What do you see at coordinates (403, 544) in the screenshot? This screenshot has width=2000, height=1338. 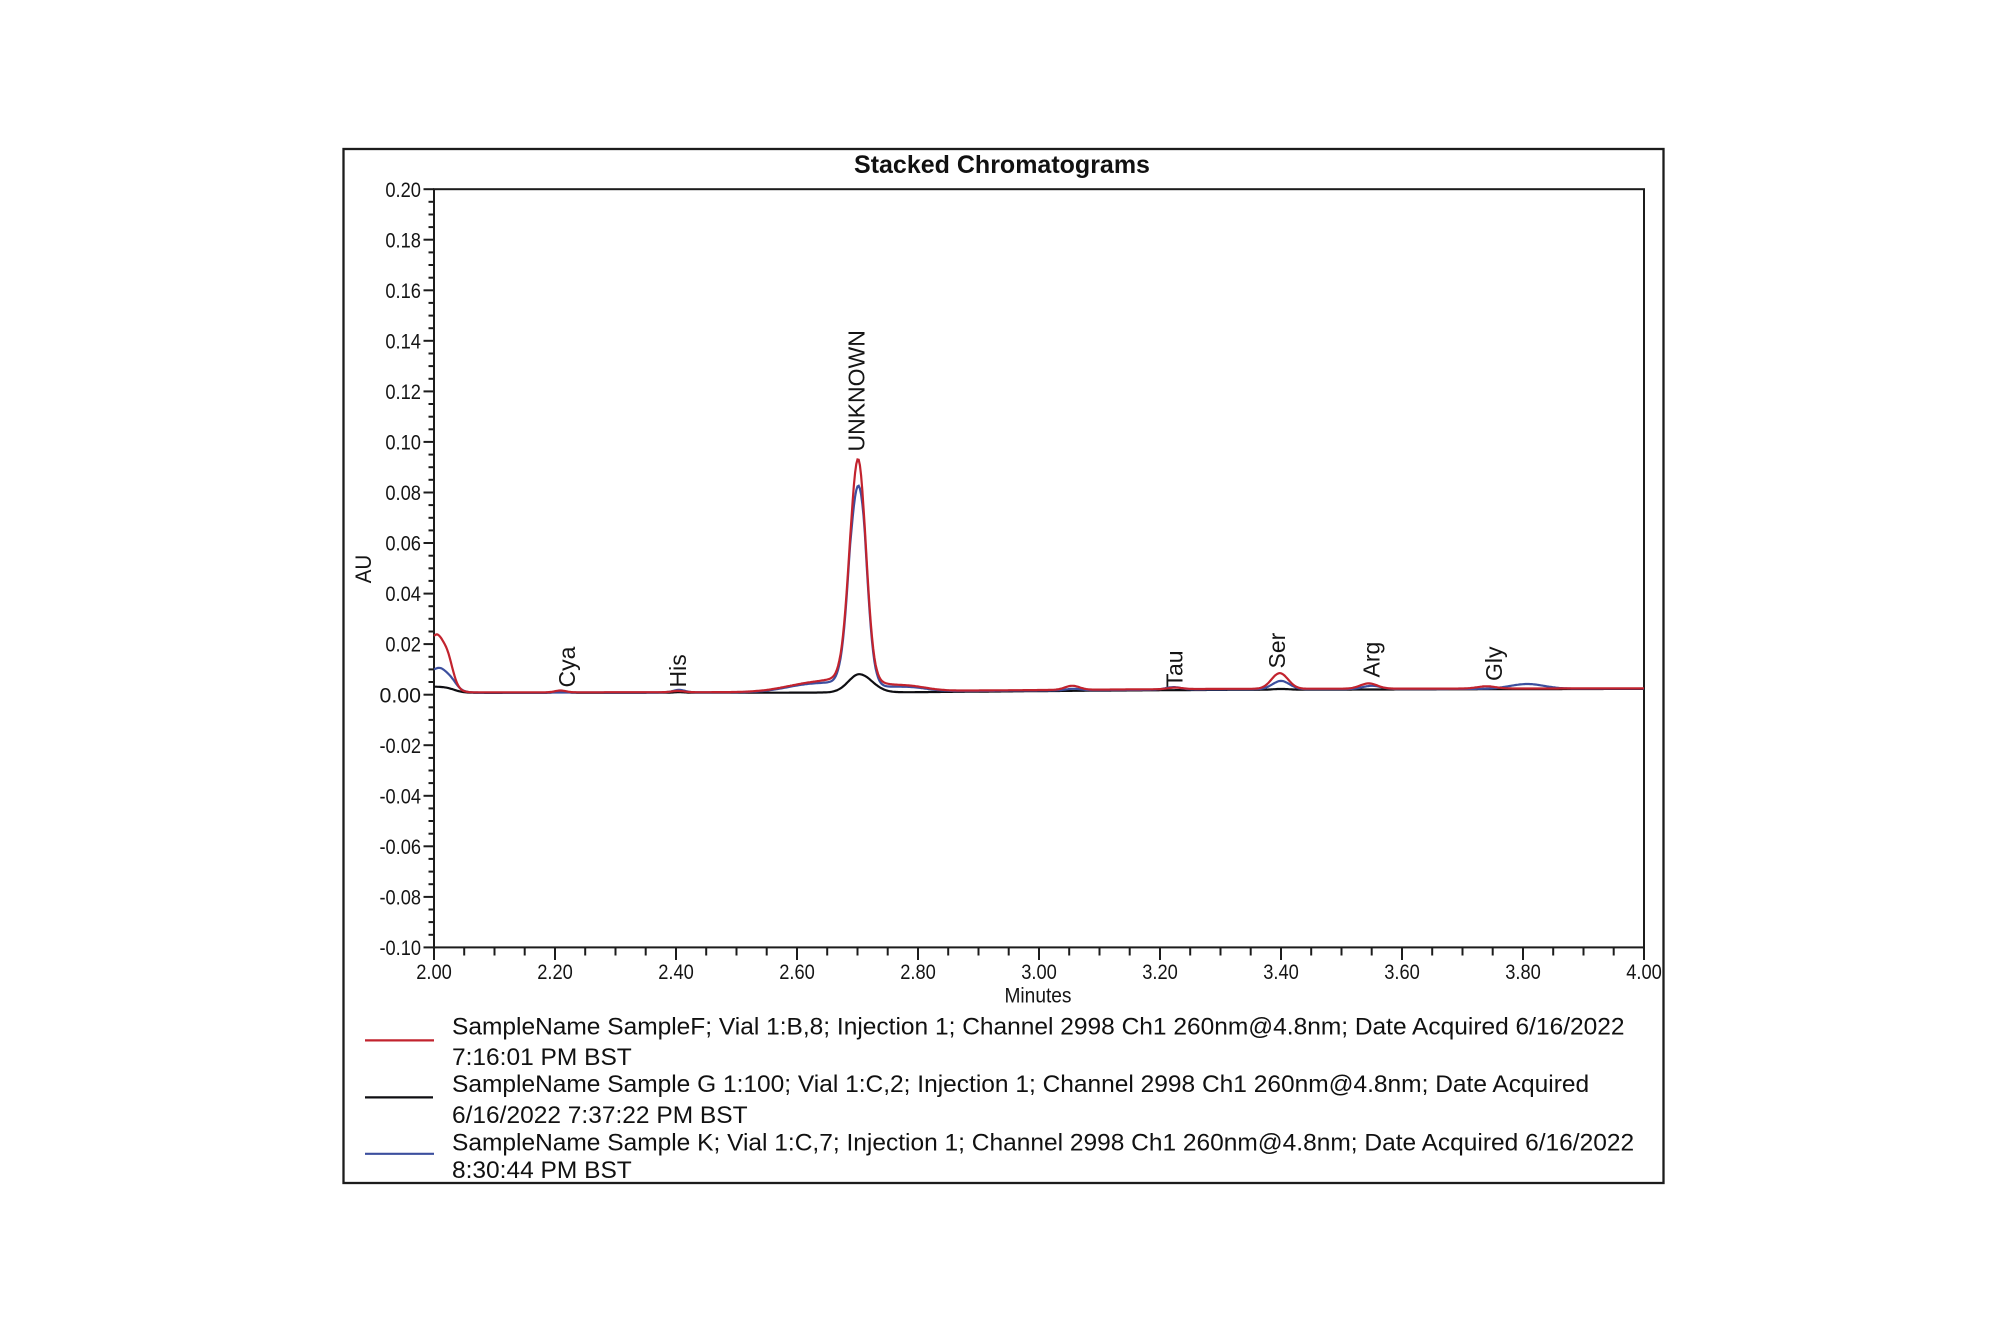 I see `svg-text: 0.06` at bounding box center [403, 544].